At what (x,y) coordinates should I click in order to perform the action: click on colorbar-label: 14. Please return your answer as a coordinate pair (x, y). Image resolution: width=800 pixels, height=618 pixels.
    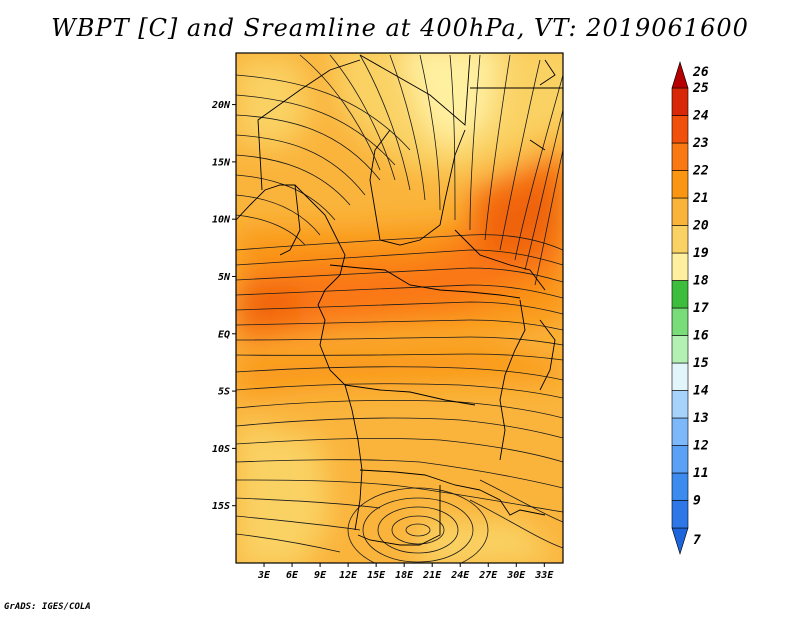
    Looking at the image, I should click on (701, 391).